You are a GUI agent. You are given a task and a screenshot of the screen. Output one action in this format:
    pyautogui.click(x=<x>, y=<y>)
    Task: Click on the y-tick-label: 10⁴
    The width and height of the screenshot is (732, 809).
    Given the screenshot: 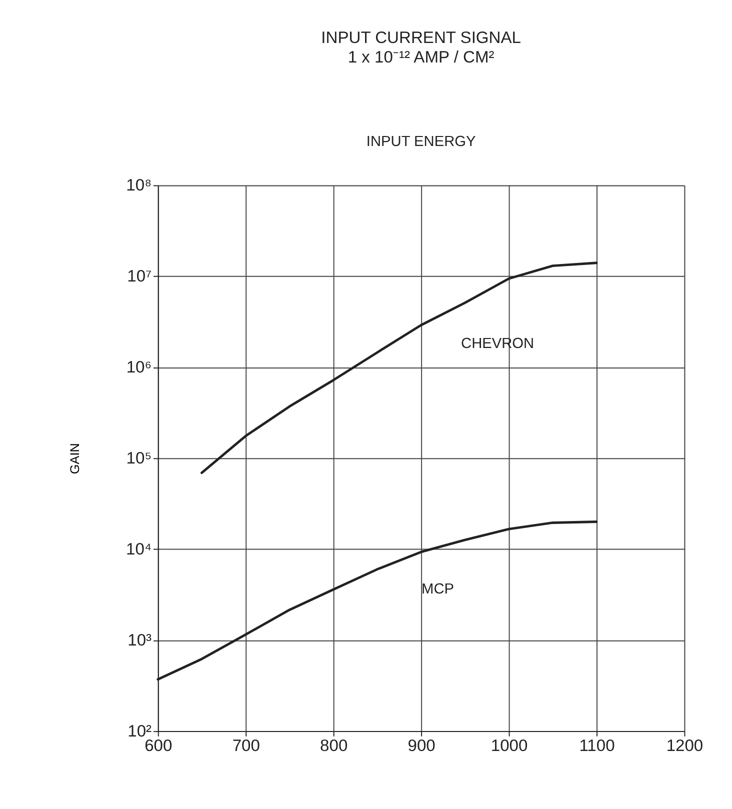 What is the action you would take?
    pyautogui.click(x=139, y=548)
    